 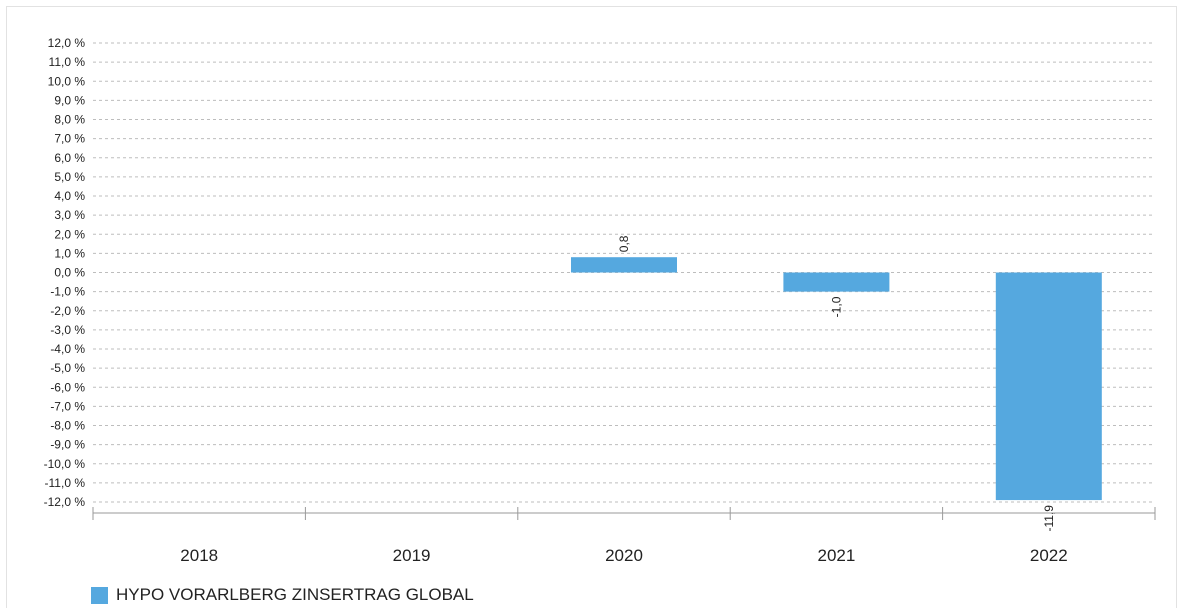 I want to click on data-label-2021: -1,0, so click(x=836, y=306).